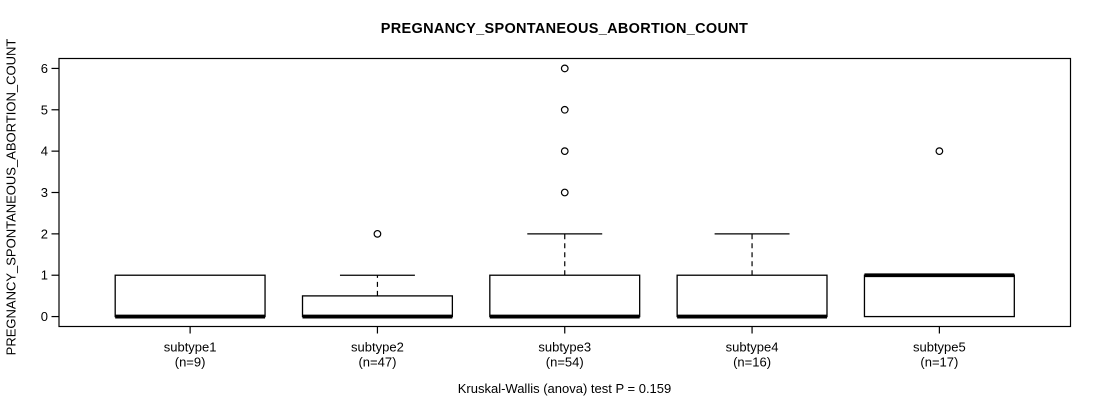  What do you see at coordinates (564, 29) in the screenshot?
I see `chart-title: PREGNANCY_SPONTANEOUS_ABORTION_COUNT` at bounding box center [564, 29].